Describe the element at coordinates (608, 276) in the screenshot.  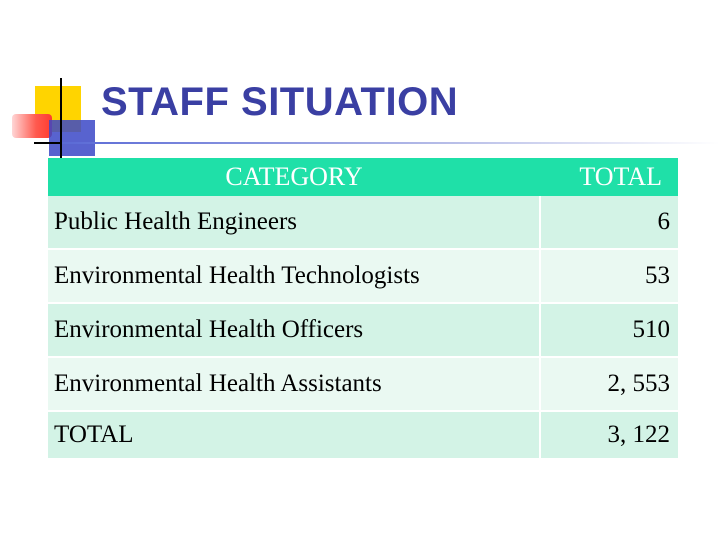
I see `total-cell: 53` at that location.